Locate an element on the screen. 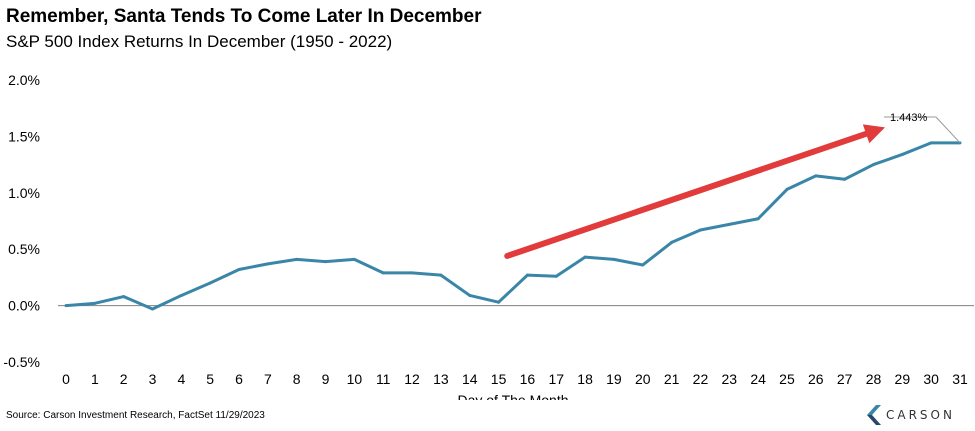 The width and height of the screenshot is (975, 431). carson-chevron-icon is located at coordinates (874, 415).